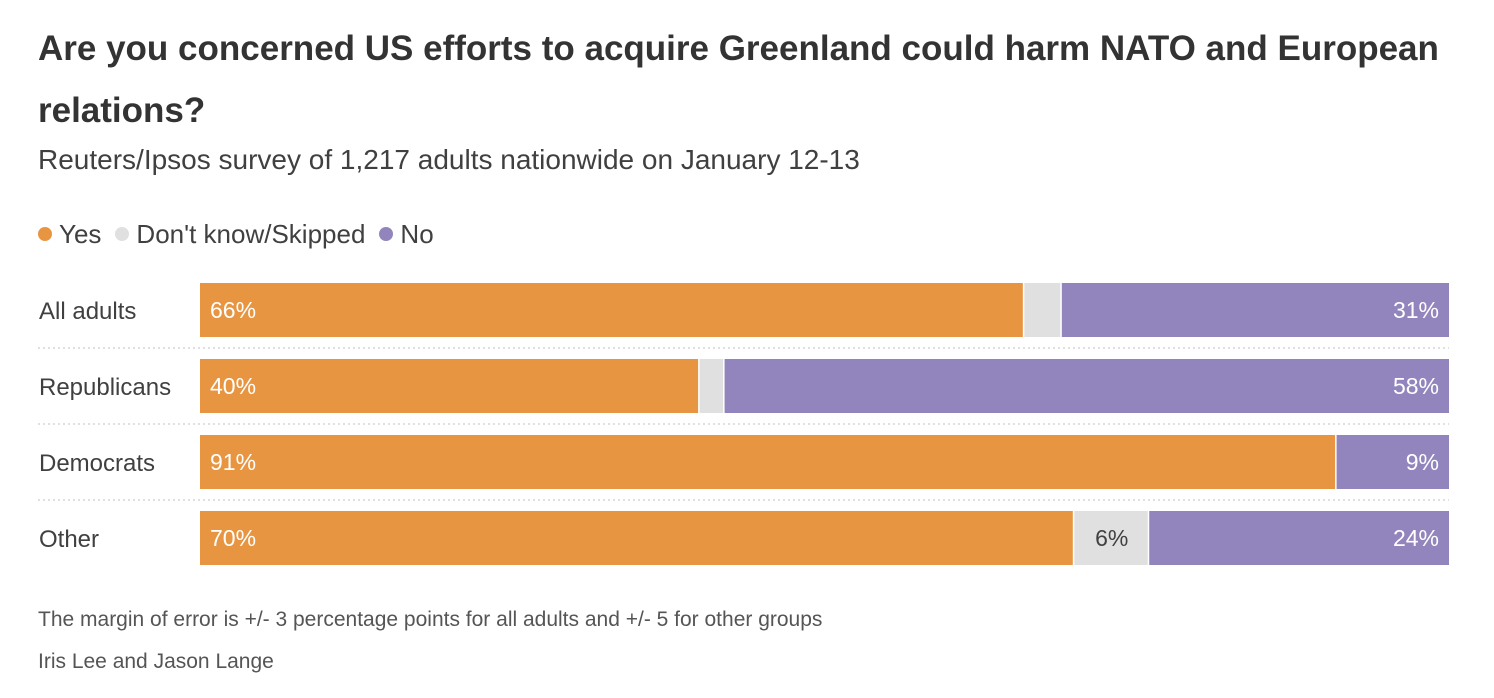 The image size is (1494, 698). I want to click on bar-value-label-no-democrats: 9%, so click(1422, 462).